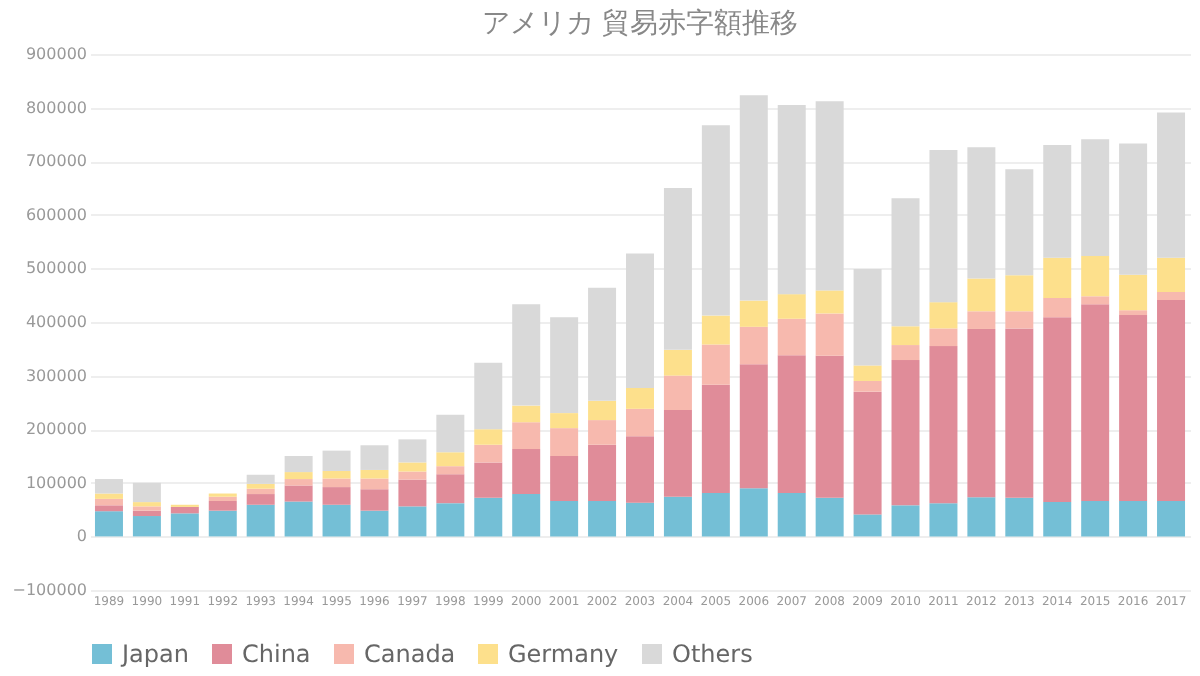 The height and width of the screenshot is (676, 1200). Describe the element at coordinates (56, 161) in the screenshot. I see `y-tick-label: 700000` at that location.